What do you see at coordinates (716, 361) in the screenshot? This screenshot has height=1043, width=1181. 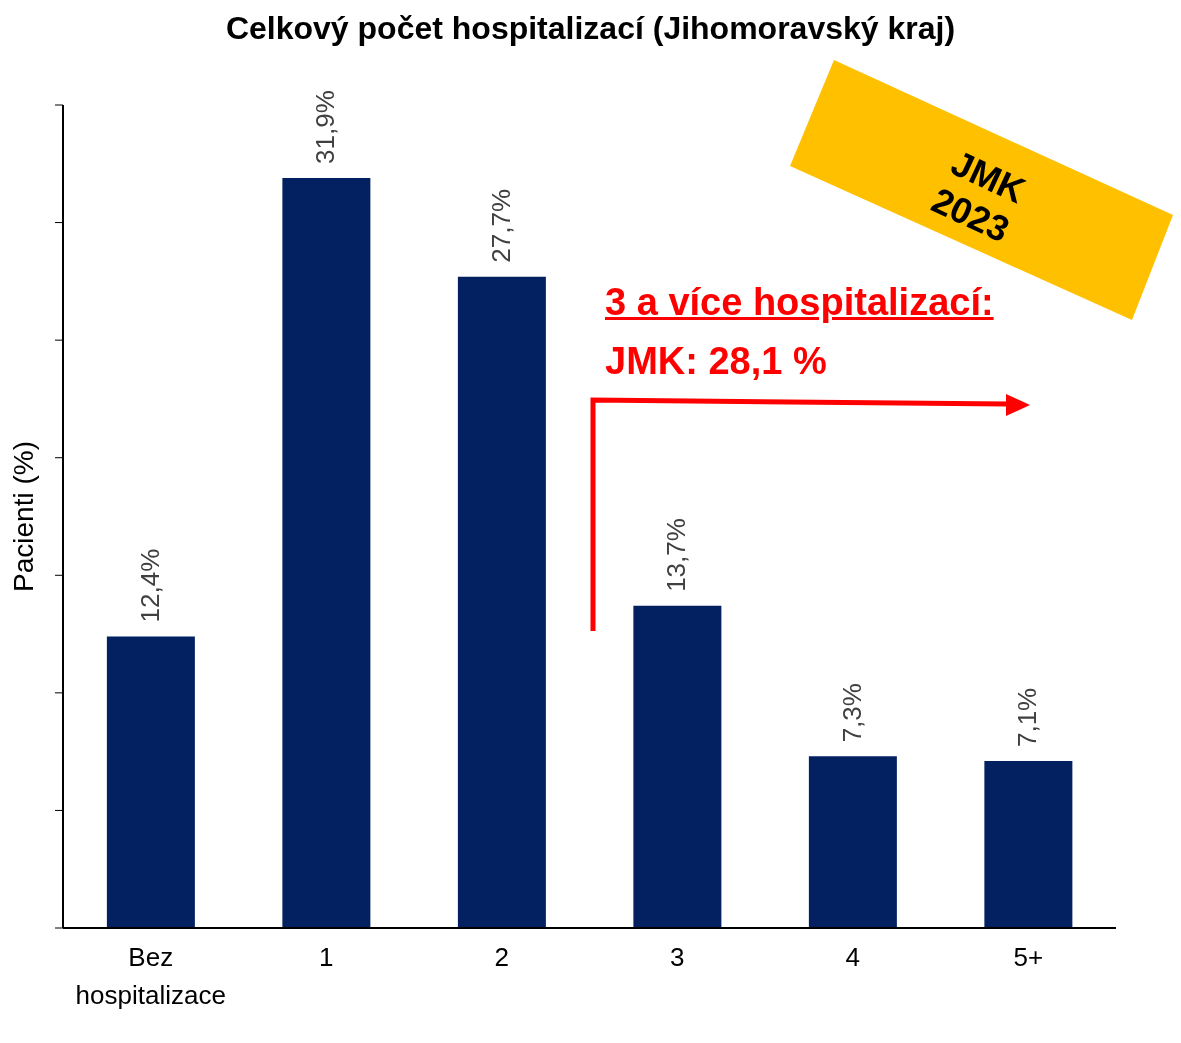 I see `annotation: JMK: 28,1 %` at bounding box center [716, 361].